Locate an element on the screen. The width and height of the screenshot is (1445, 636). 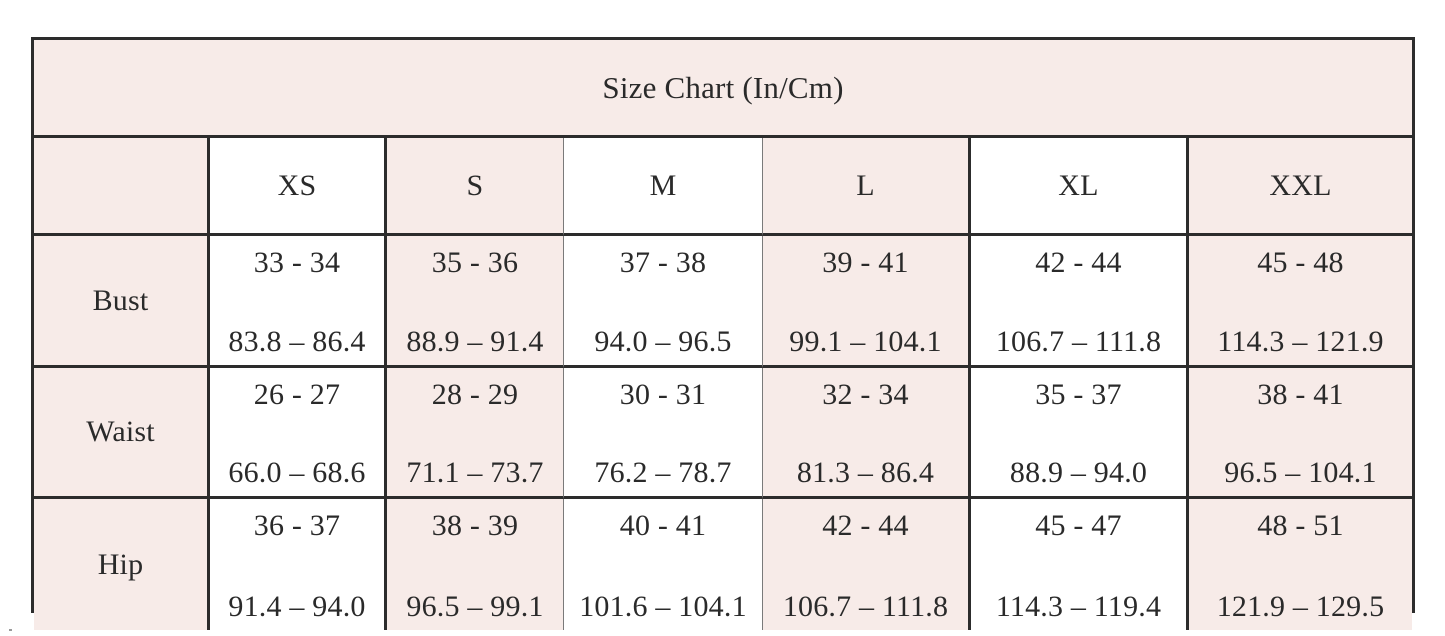
cm-range: 96.5 – 99.1 is located at coordinates (475, 606).